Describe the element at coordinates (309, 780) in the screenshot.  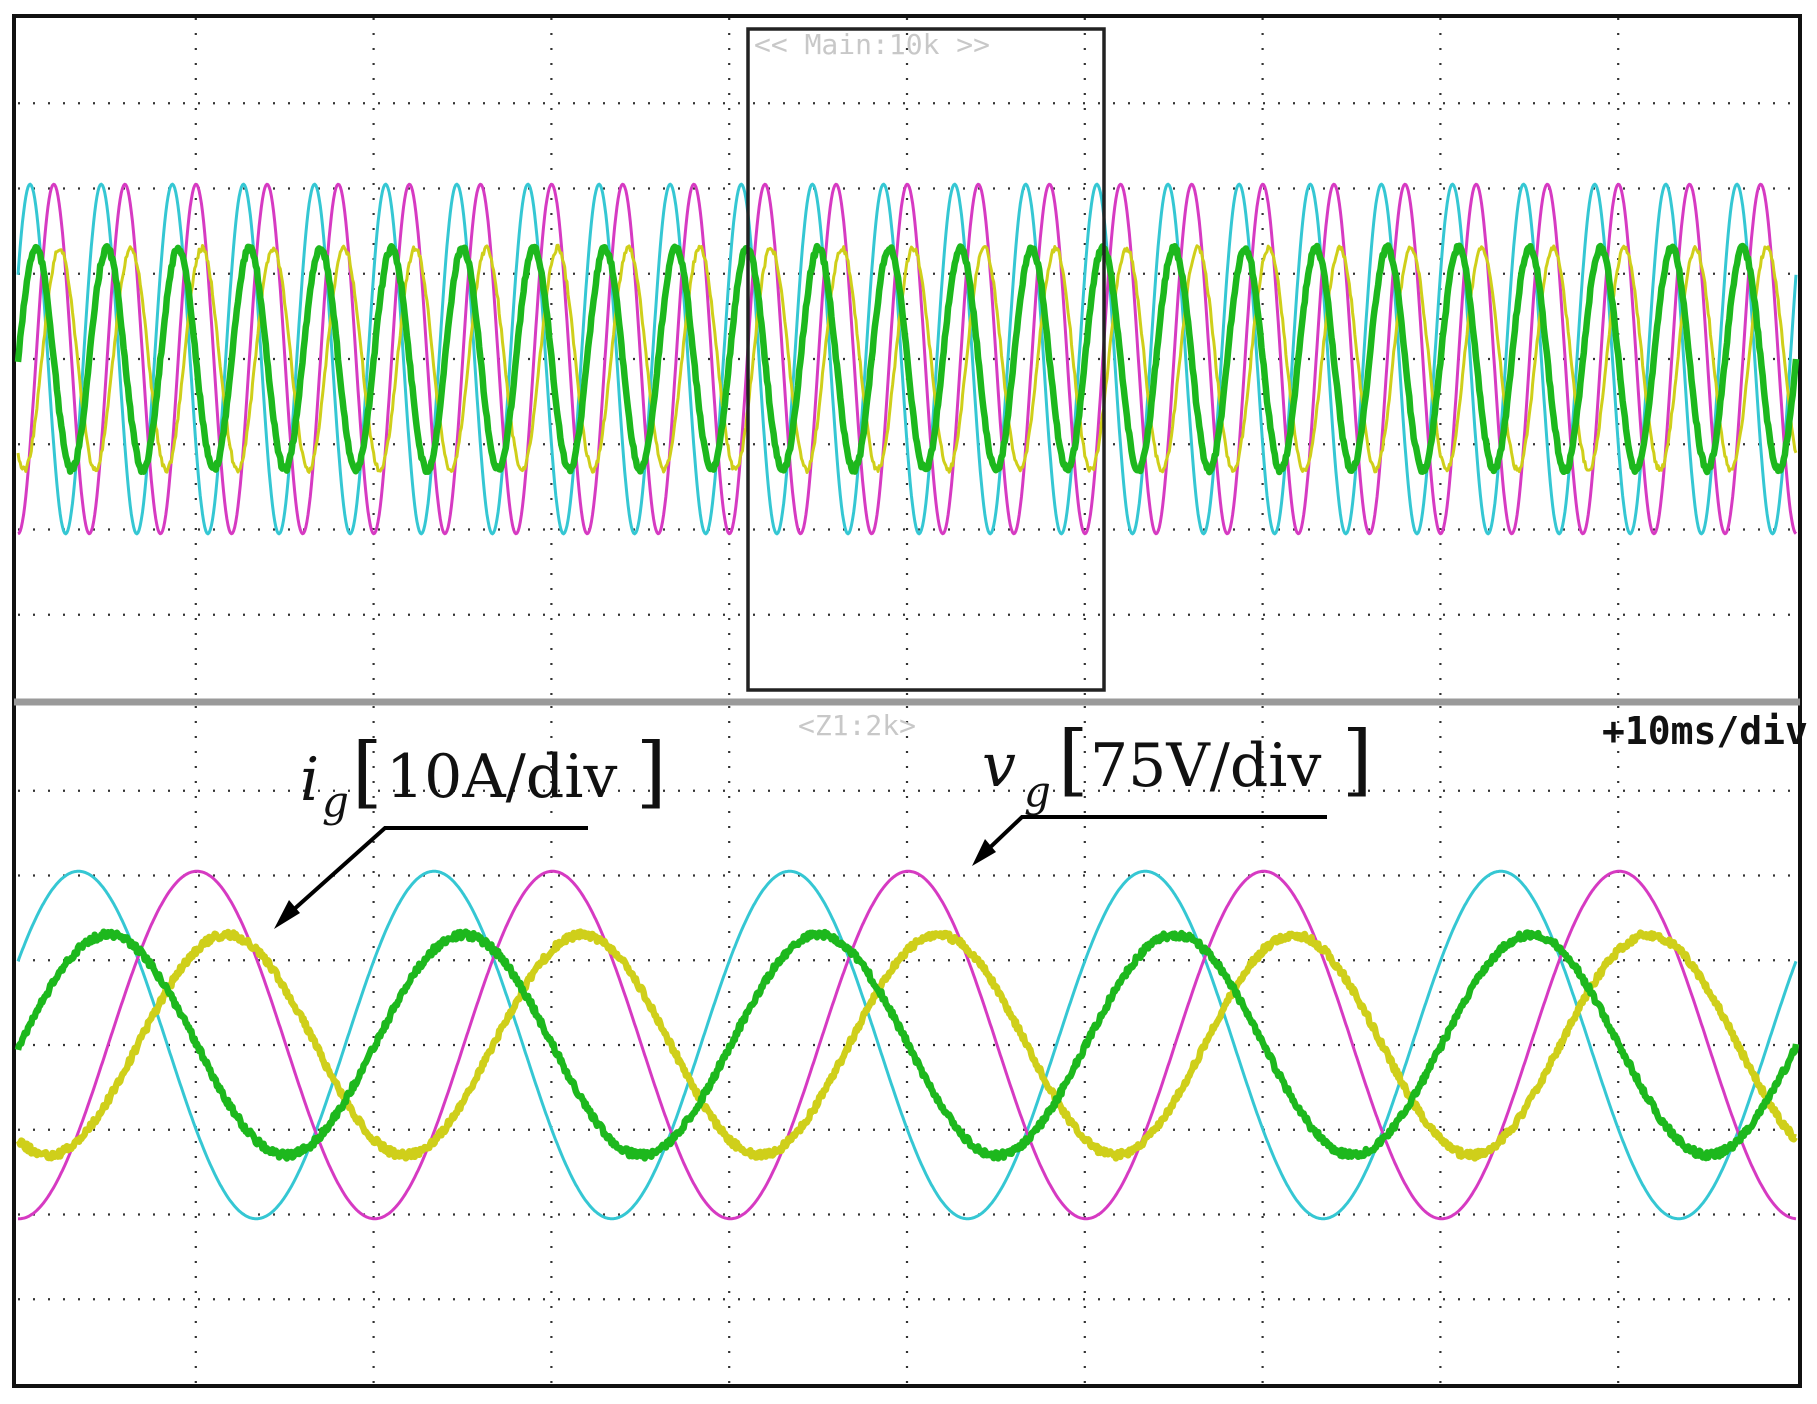
I see `current-symbol: i` at that location.